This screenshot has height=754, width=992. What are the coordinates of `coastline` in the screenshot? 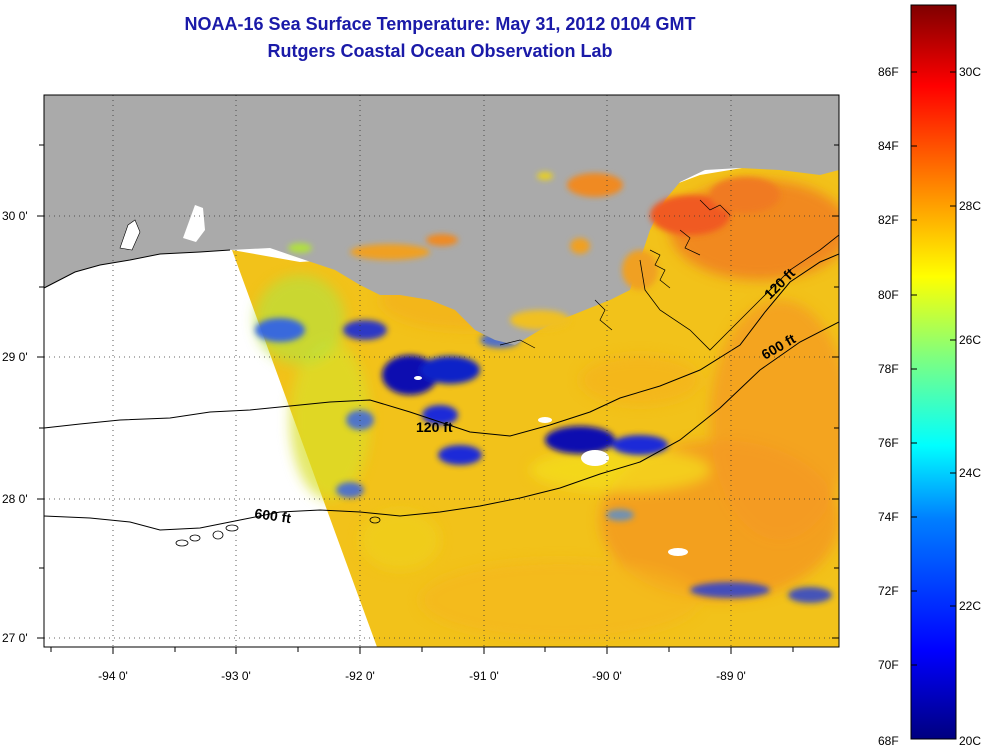 It's located at (137, 269).